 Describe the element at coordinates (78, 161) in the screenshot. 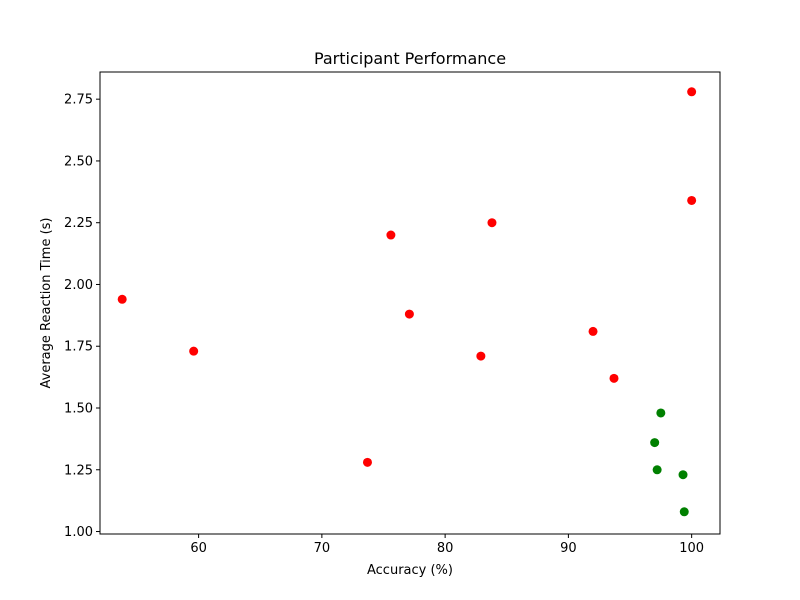

I see `y-tick-label: 2.50` at that location.